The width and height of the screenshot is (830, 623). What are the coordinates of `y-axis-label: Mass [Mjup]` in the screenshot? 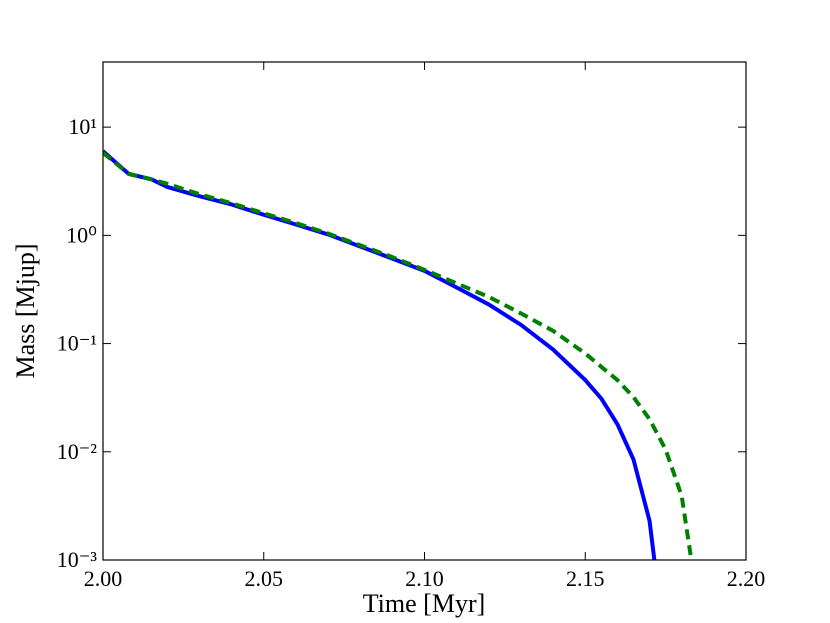 It's located at (25, 310).